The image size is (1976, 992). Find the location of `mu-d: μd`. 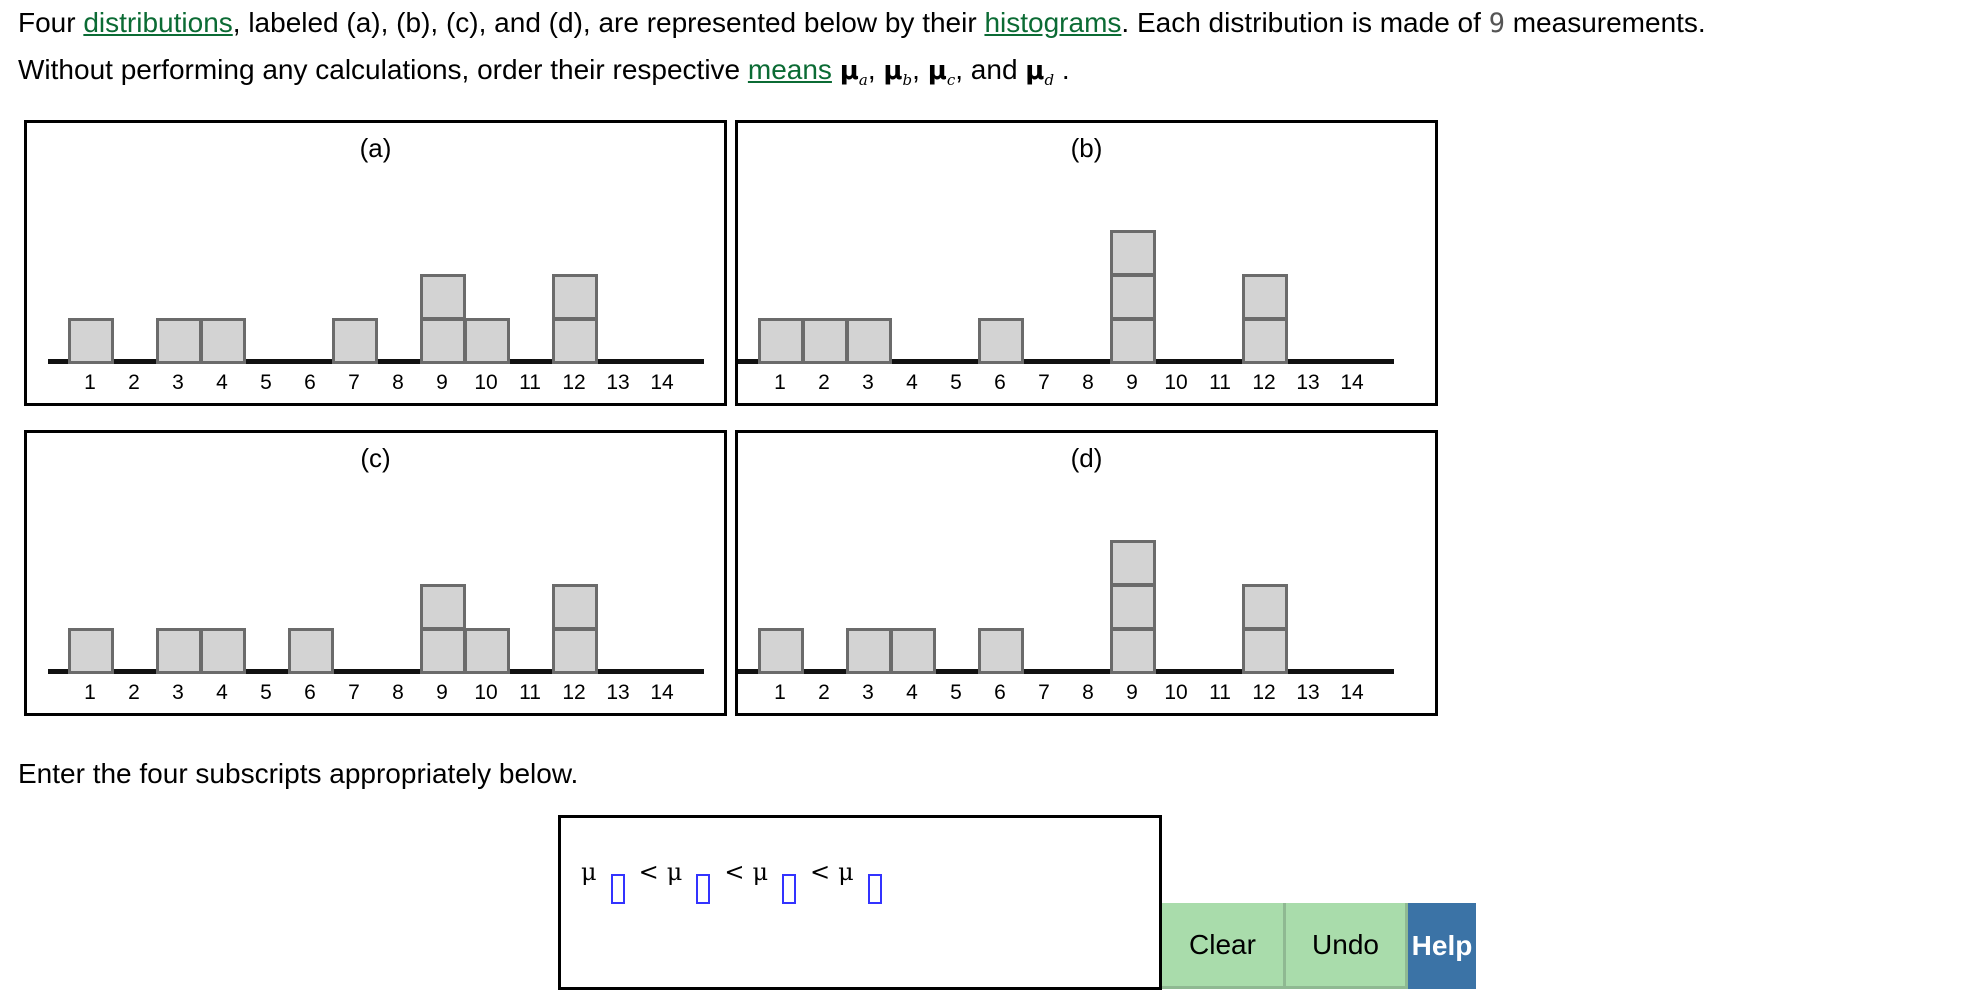

mu-d: μd is located at coordinates (1040, 73).